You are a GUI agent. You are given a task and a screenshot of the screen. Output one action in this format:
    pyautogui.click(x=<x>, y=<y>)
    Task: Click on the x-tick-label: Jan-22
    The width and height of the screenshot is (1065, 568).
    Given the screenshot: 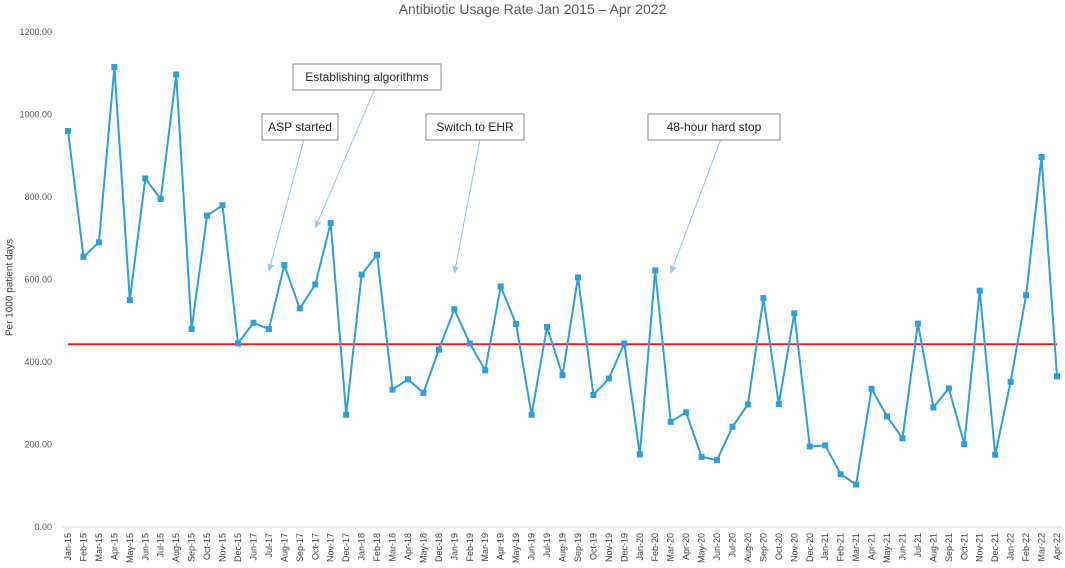 What is the action you would take?
    pyautogui.click(x=1011, y=547)
    